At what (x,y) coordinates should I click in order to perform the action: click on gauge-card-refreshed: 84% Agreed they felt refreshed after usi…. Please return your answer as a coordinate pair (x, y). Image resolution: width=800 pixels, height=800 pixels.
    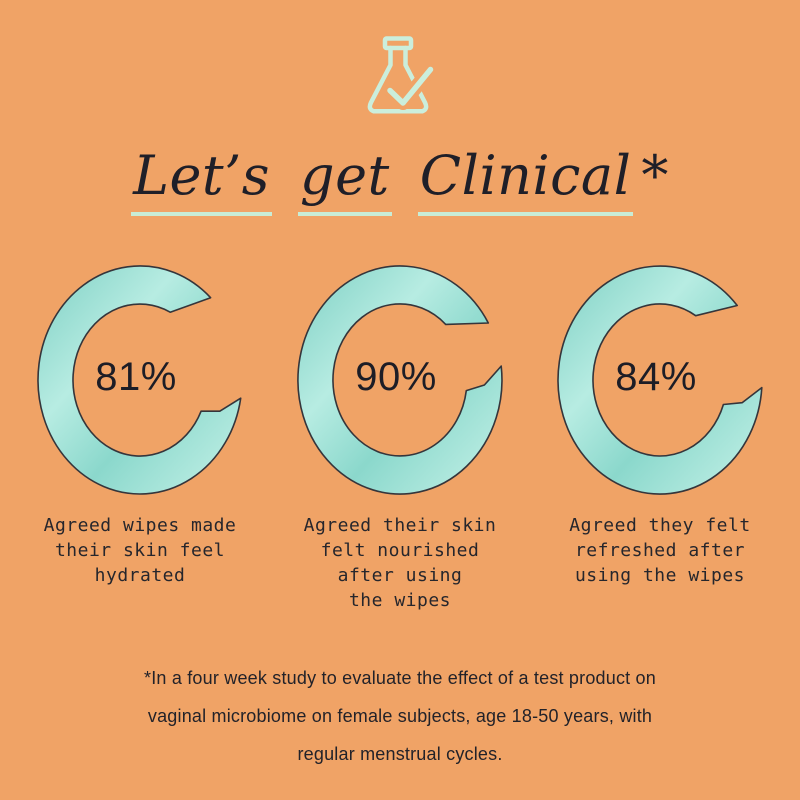
    Looking at the image, I should click on (660, 437).